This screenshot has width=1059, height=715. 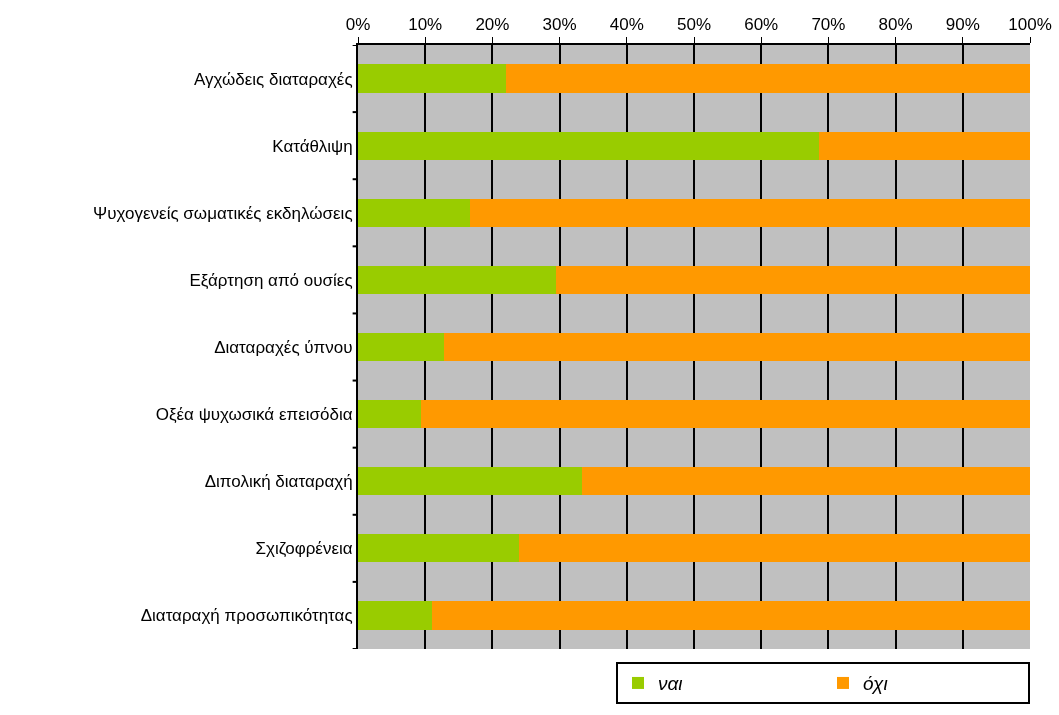 I want to click on y-tick-label: Διαταραχή προσωπικότητας, so click(x=246, y=616).